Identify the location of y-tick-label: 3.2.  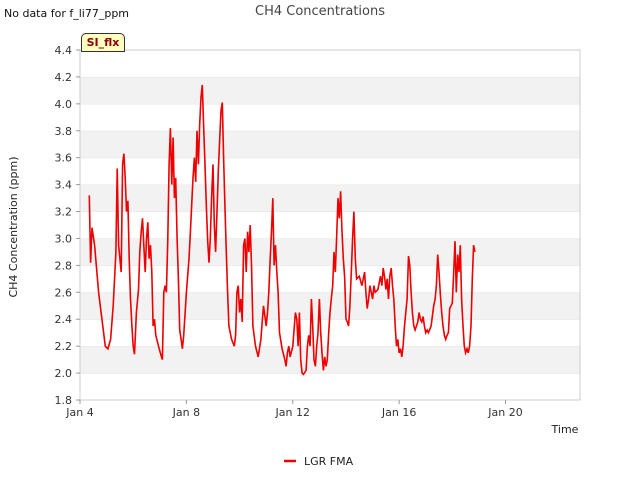
(64, 212).